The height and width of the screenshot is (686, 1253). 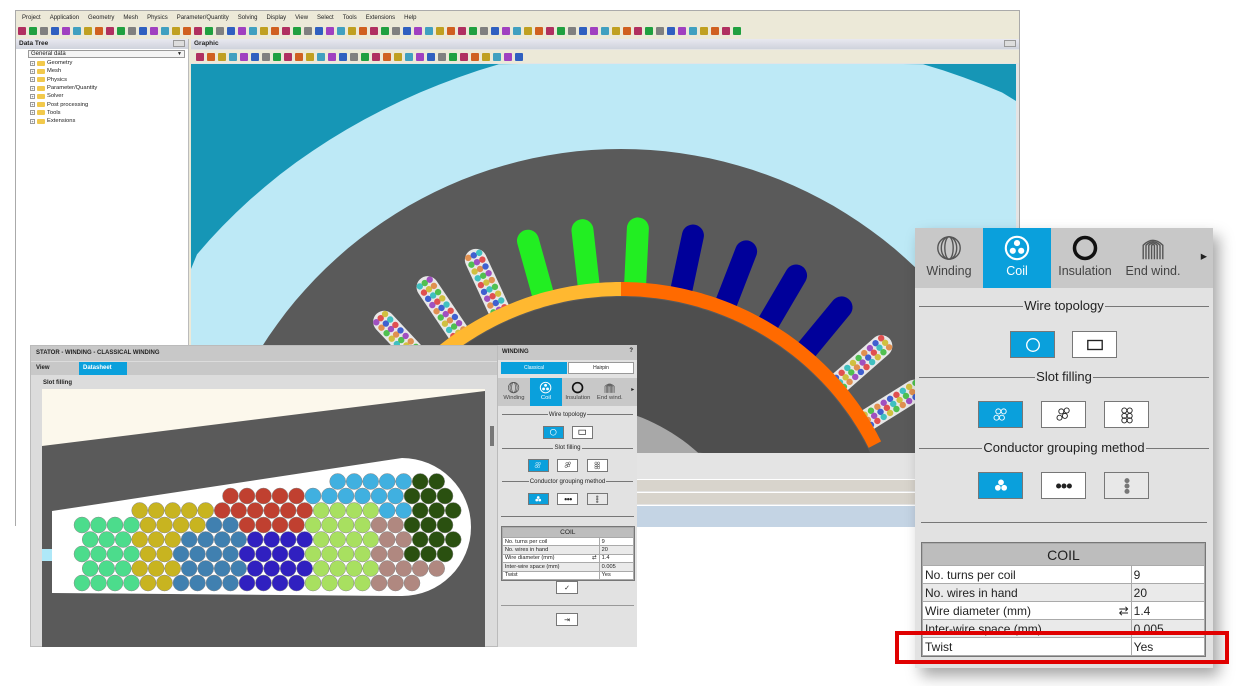 I want to click on data-tree-dropdown: General data ▼, so click(x=106, y=54).